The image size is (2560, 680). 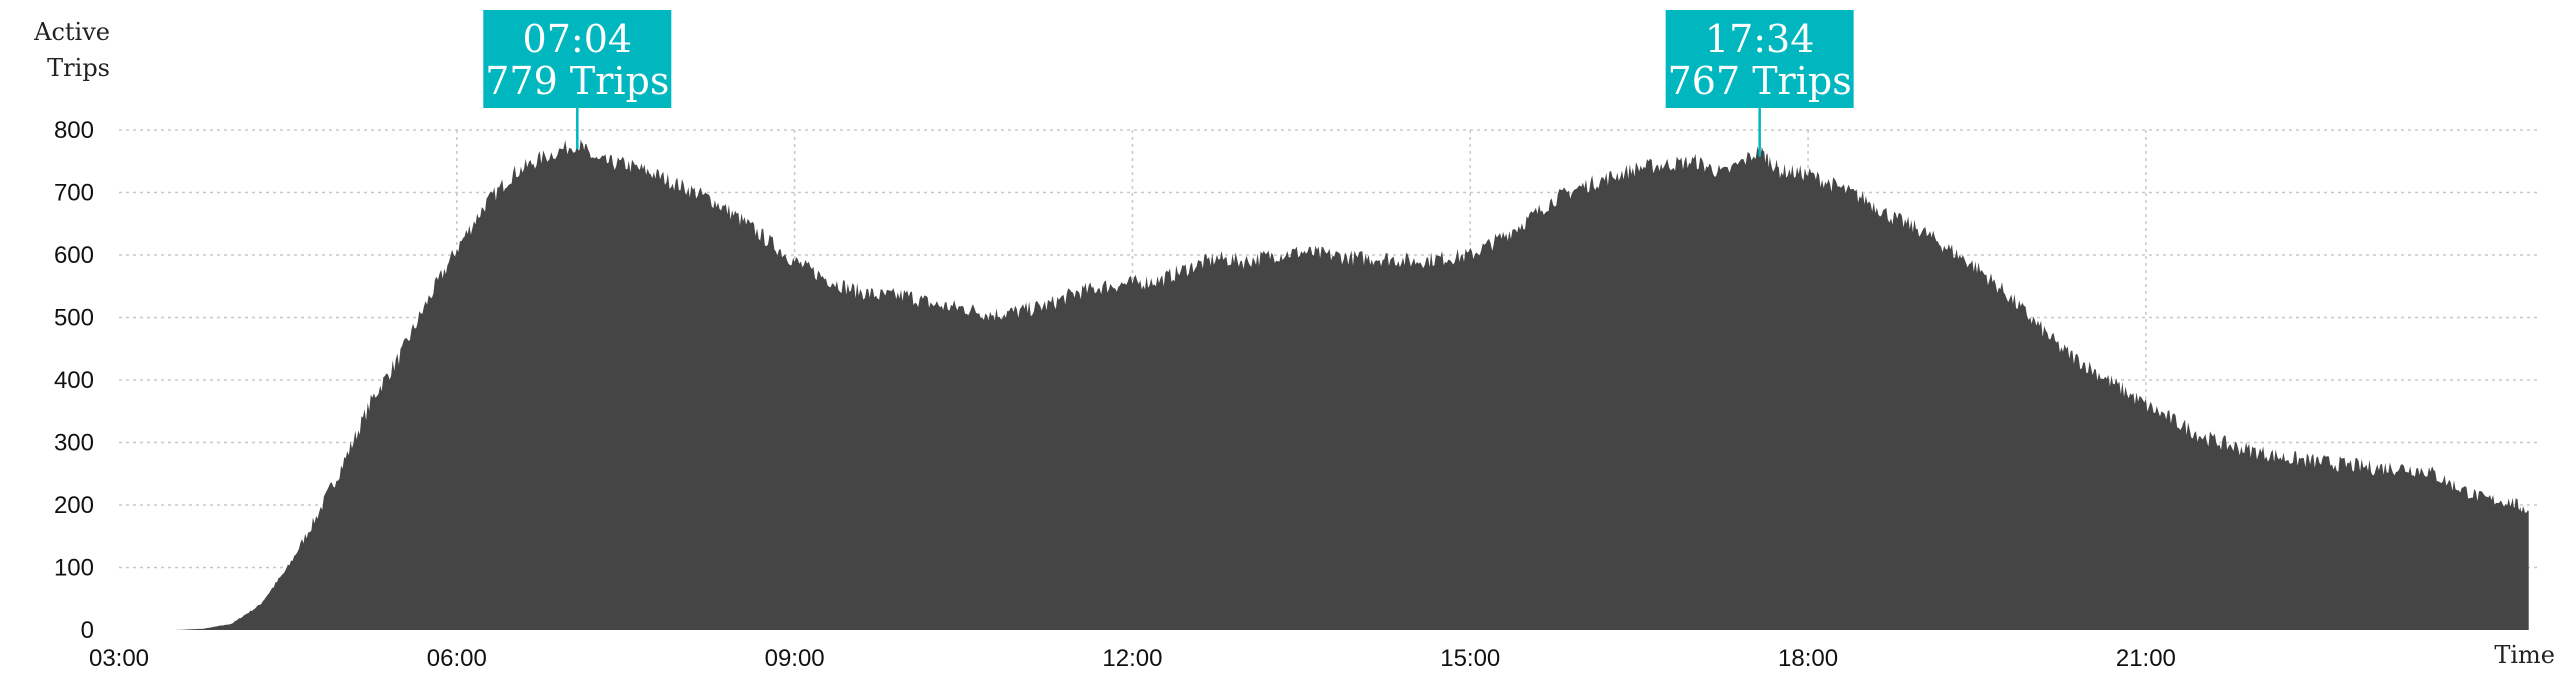 I want to click on callout-value: 779 Trips, so click(x=577, y=81).